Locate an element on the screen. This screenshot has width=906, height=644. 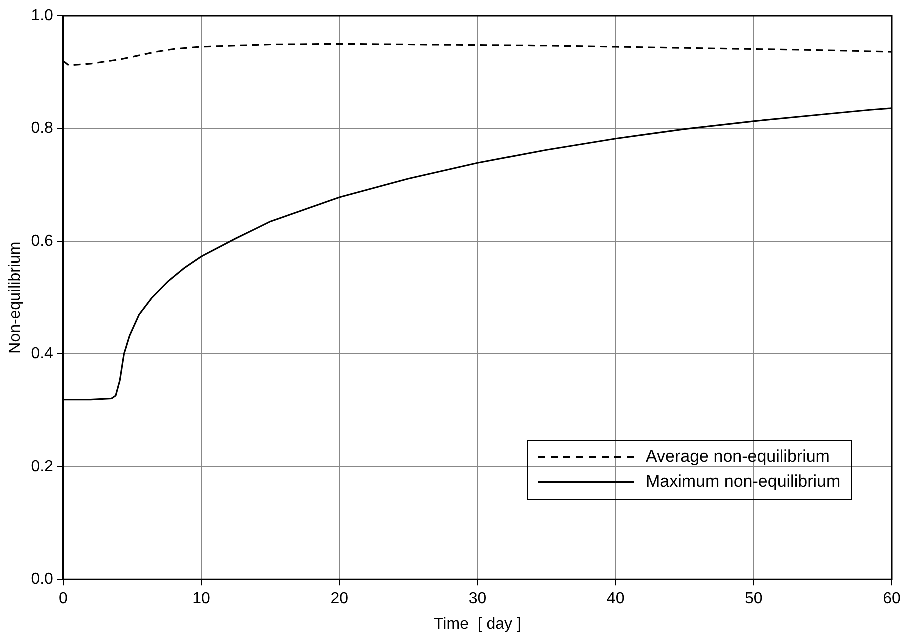
y-tick-label: 0.8 is located at coordinates (42, 129).